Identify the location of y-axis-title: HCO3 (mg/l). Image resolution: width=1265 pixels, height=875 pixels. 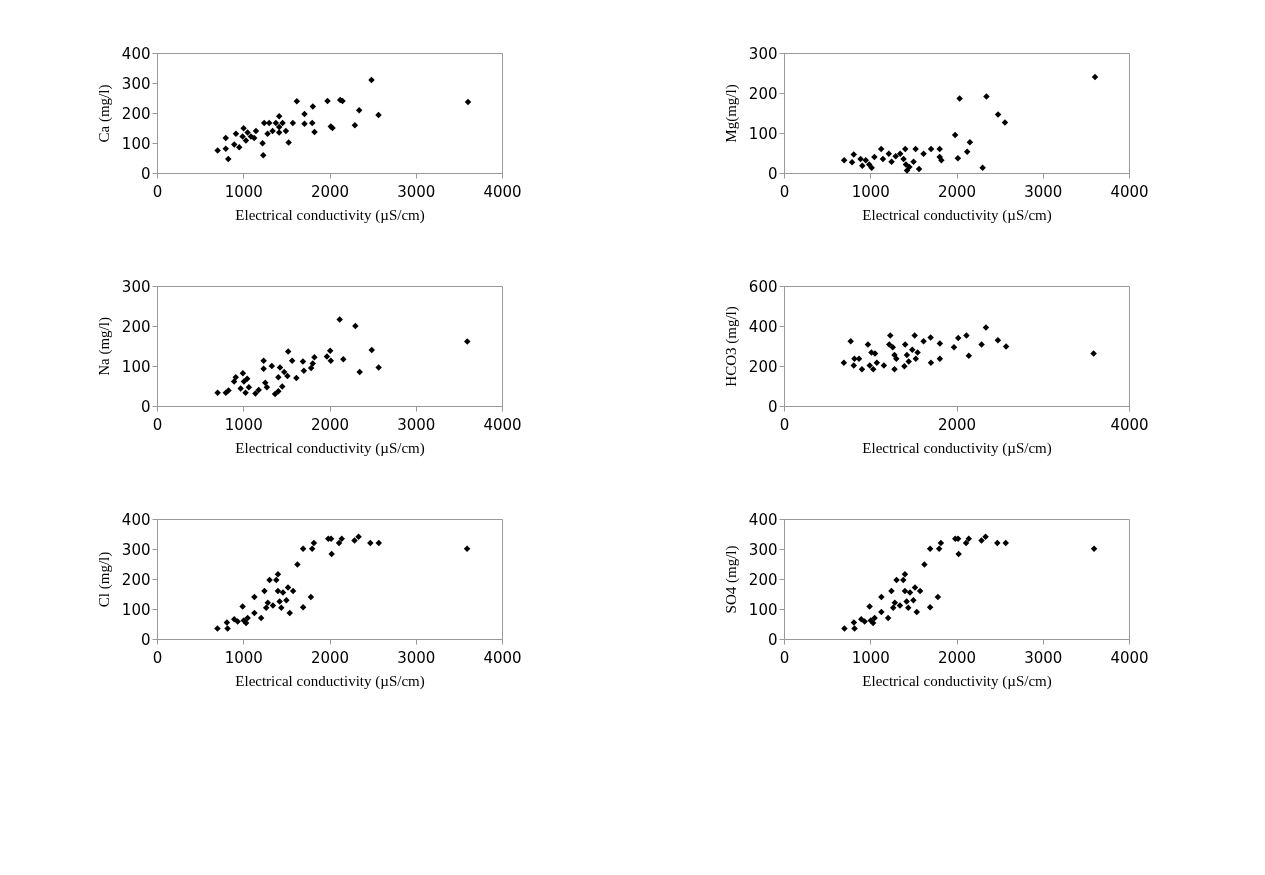
(731, 346).